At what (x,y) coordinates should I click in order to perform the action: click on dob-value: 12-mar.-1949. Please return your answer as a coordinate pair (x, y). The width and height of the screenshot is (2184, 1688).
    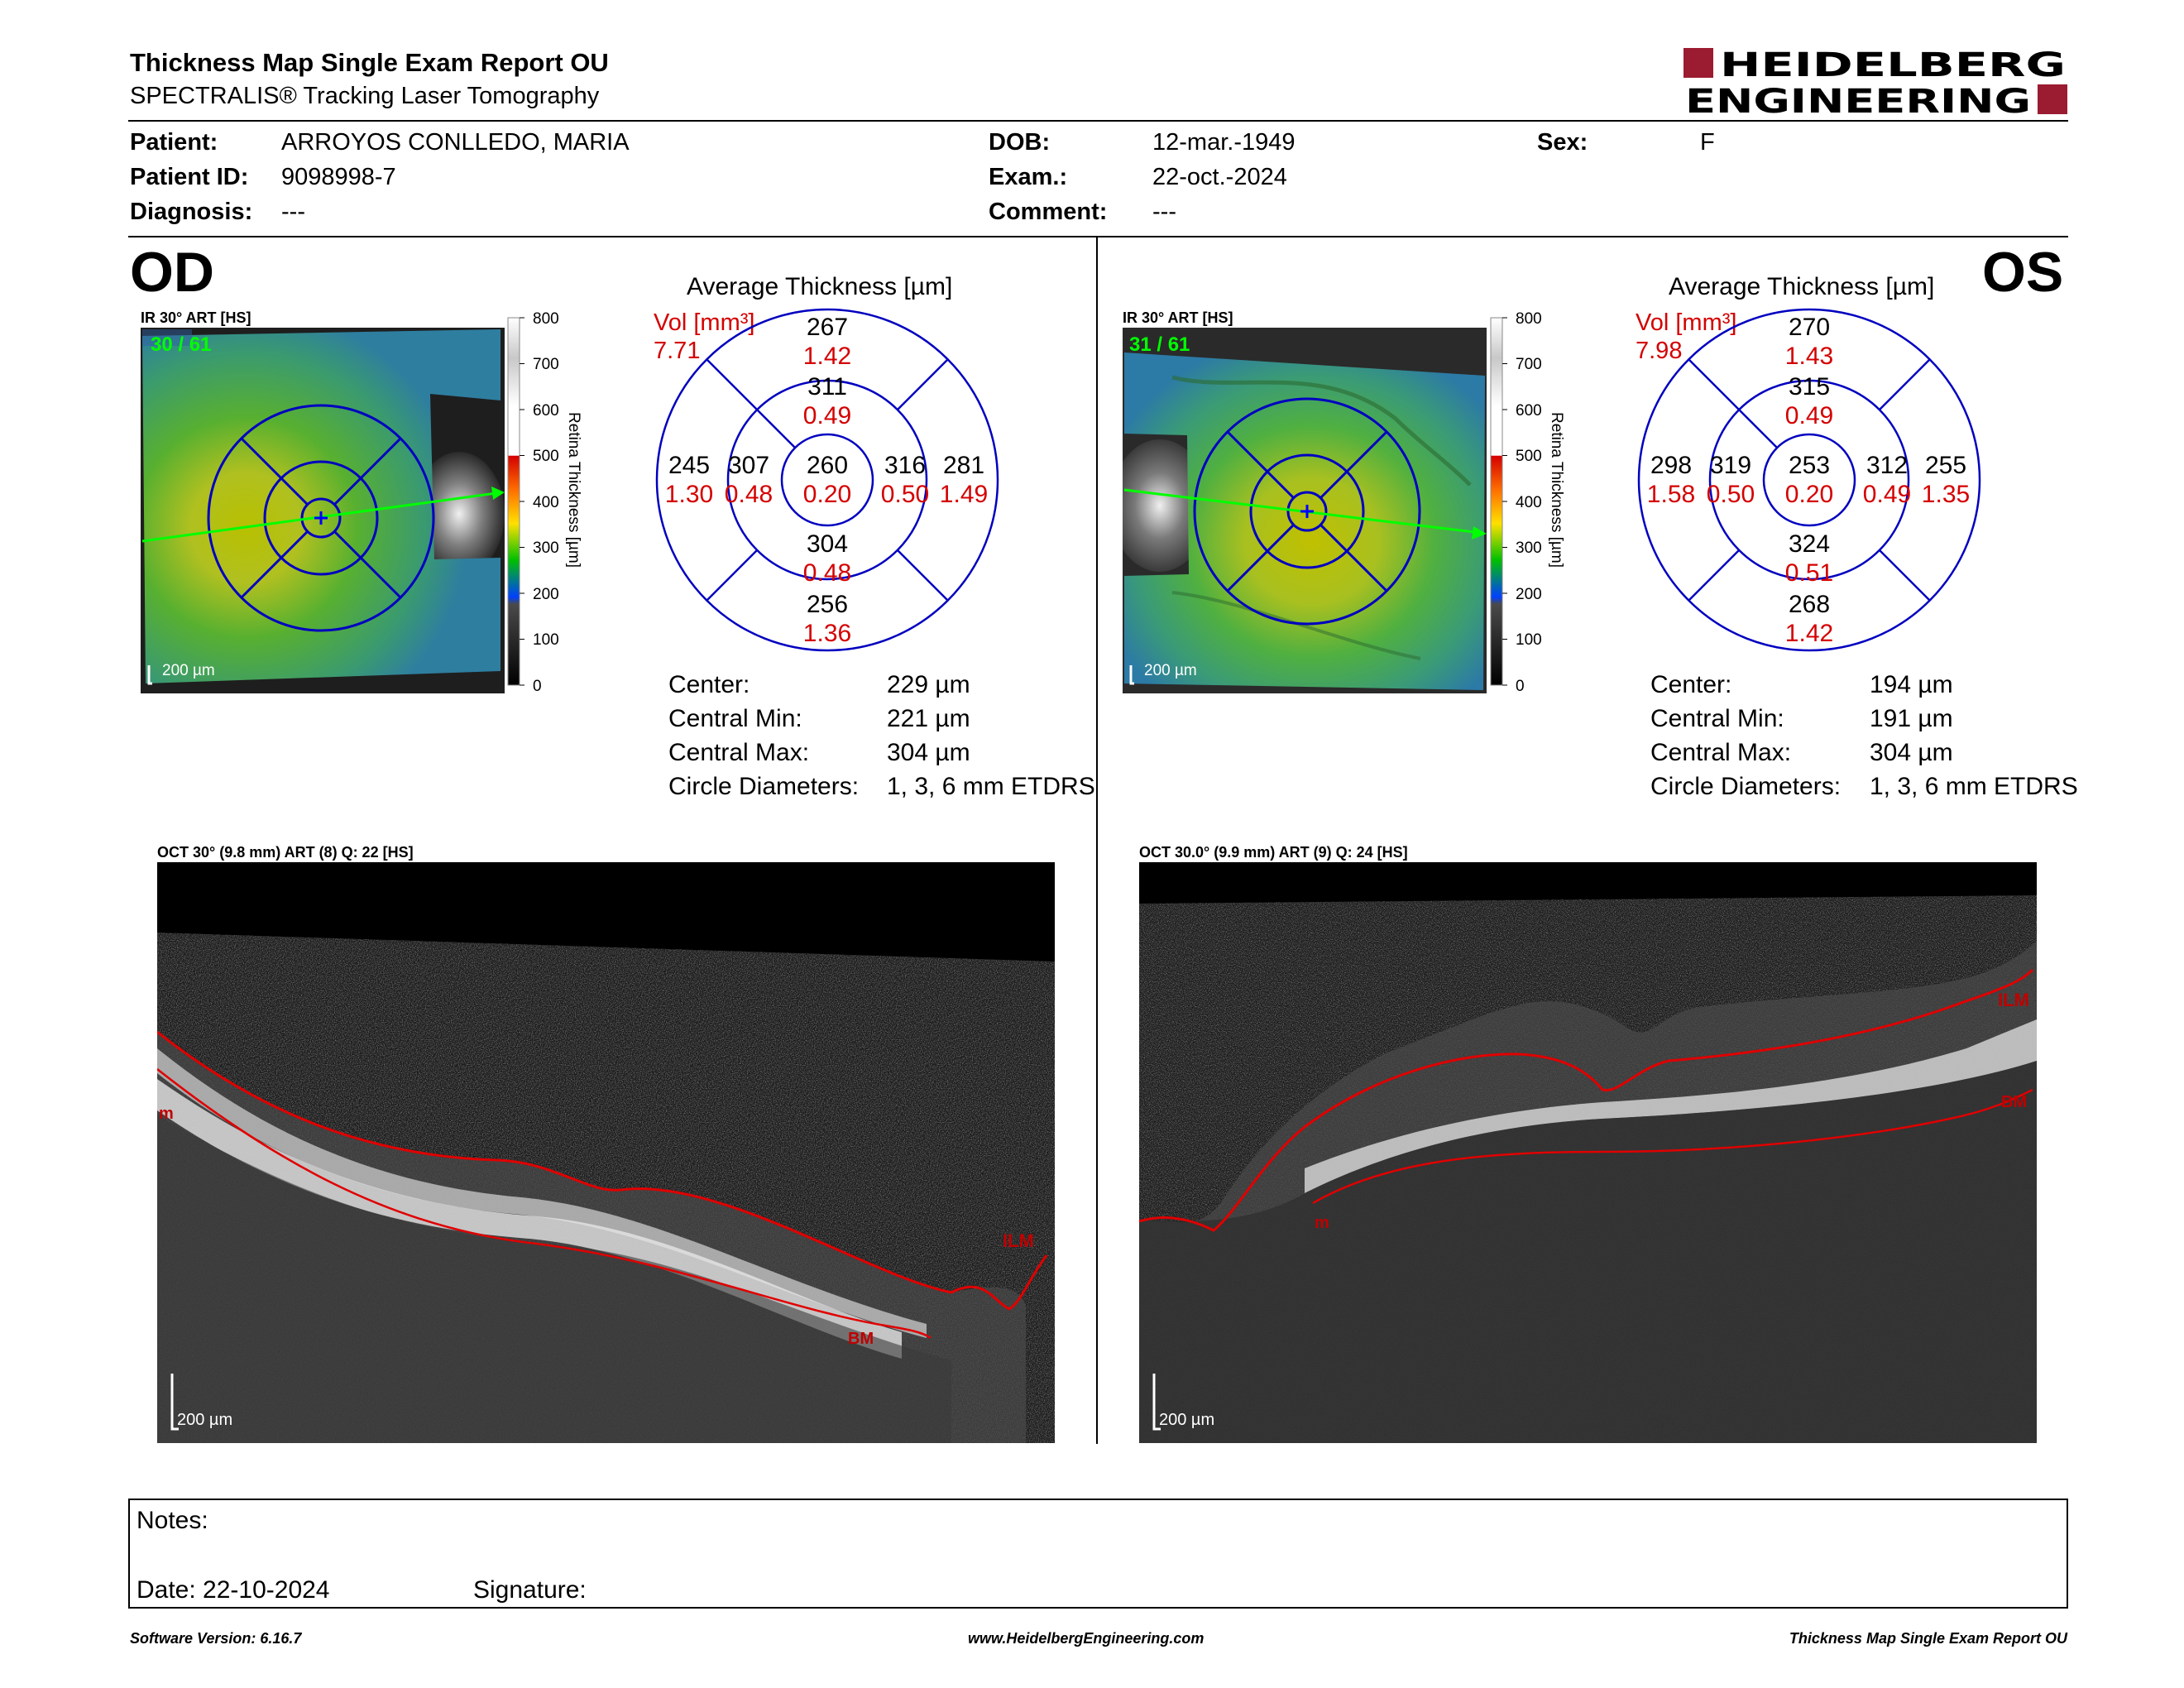
    Looking at the image, I should click on (1224, 142).